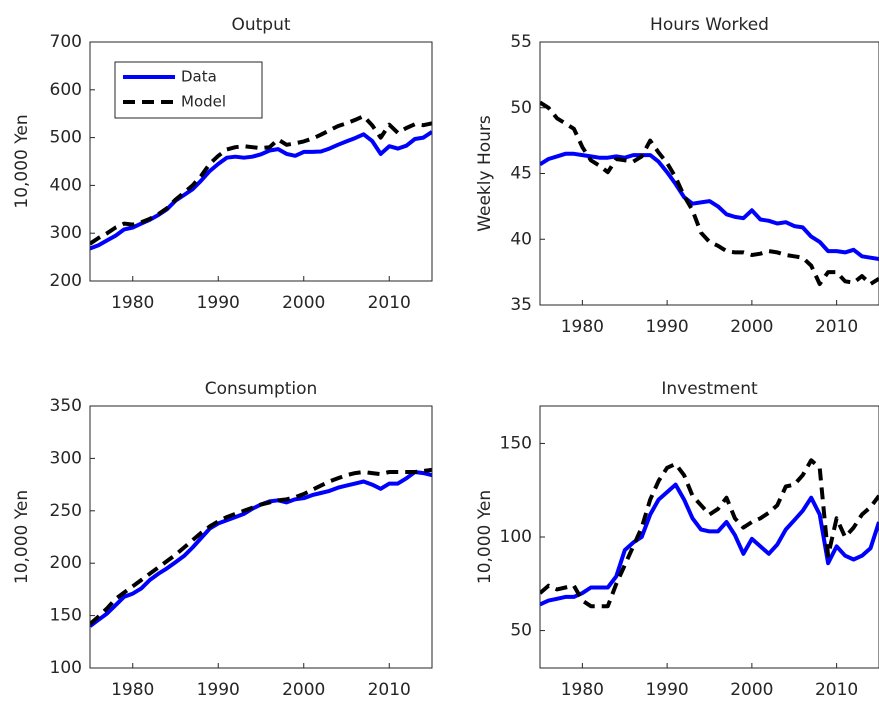  What do you see at coordinates (66, 42) in the screenshot?
I see `y-tick-label: 700` at bounding box center [66, 42].